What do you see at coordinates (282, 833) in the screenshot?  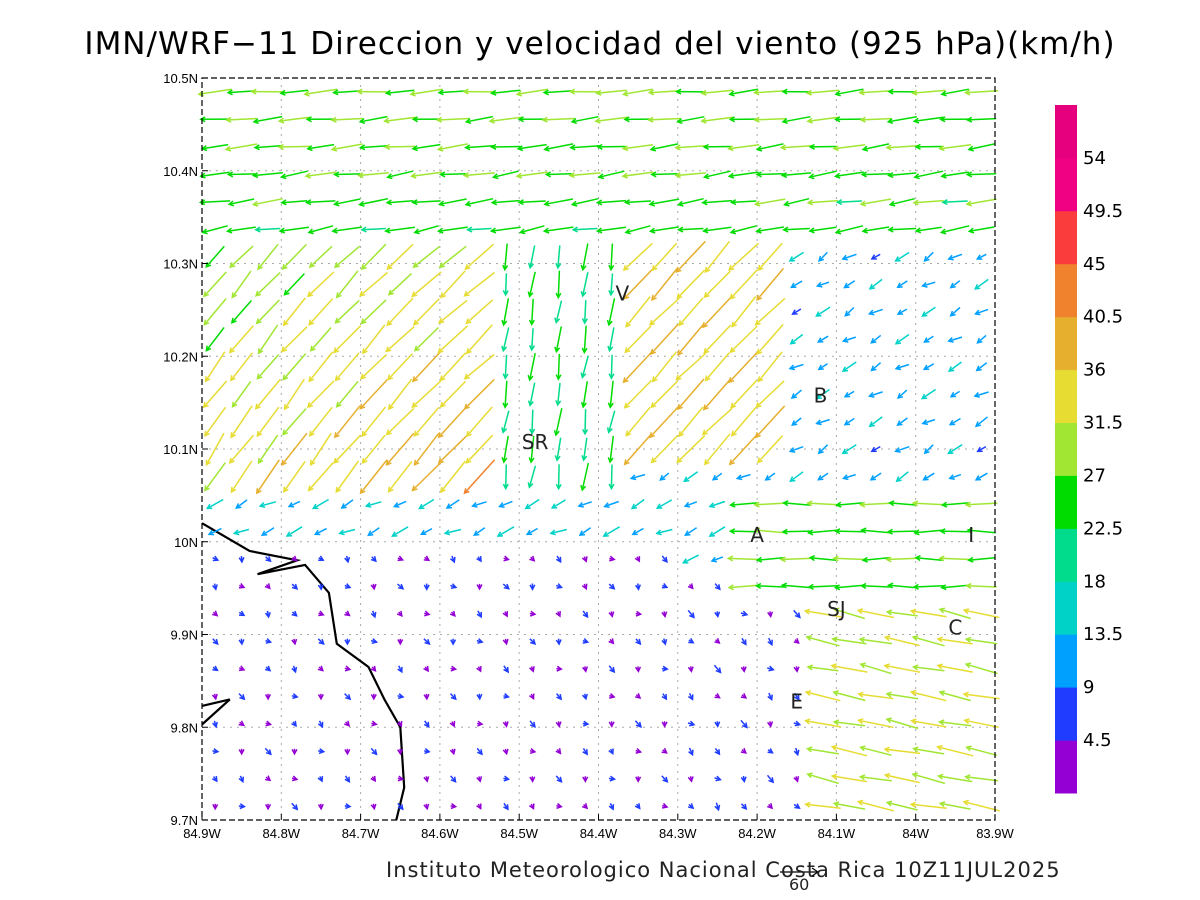 I see `lon-tick-label: 84.8W` at bounding box center [282, 833].